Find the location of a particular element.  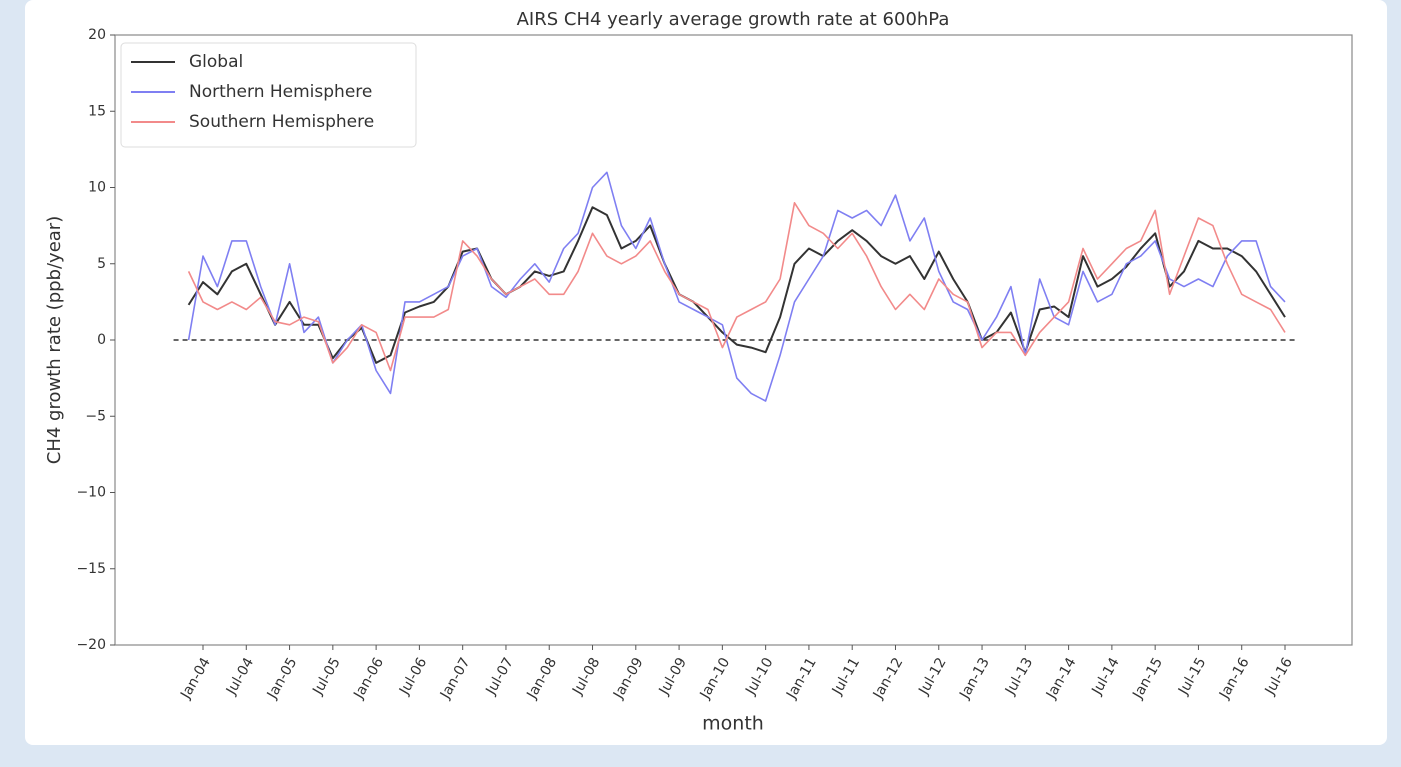

legend-box is located at coordinates (268, 95).